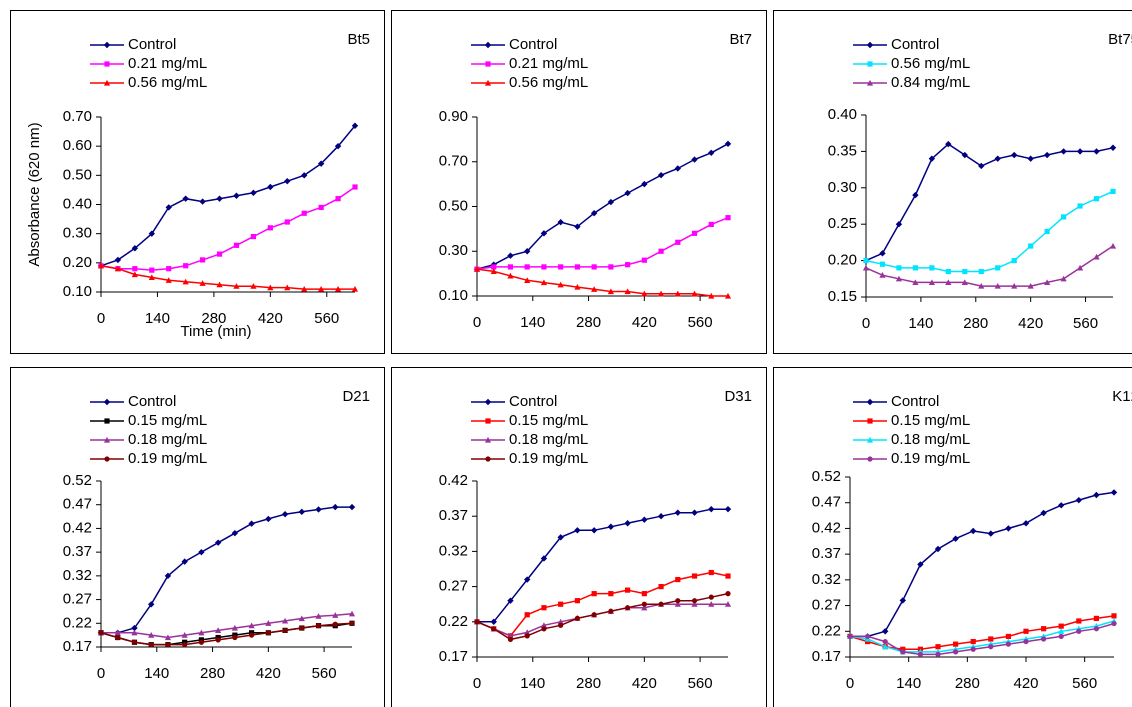  Describe the element at coordinates (453, 656) in the screenshot. I see `y-tick-label: 0.17` at that location.